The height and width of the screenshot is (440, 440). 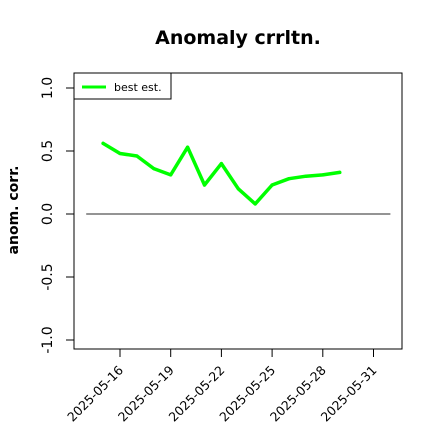 I want to click on y-tick-label: 0.0, so click(x=48, y=214).